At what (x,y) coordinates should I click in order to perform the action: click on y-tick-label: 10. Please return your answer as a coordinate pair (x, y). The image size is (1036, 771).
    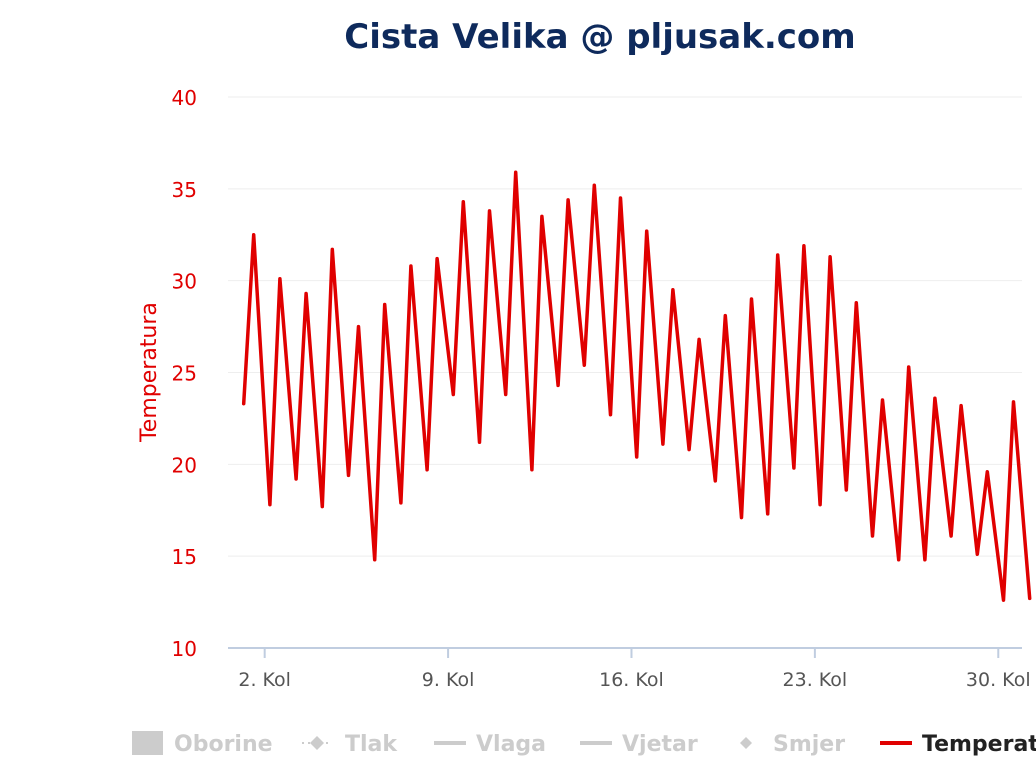
    Looking at the image, I should click on (184, 649).